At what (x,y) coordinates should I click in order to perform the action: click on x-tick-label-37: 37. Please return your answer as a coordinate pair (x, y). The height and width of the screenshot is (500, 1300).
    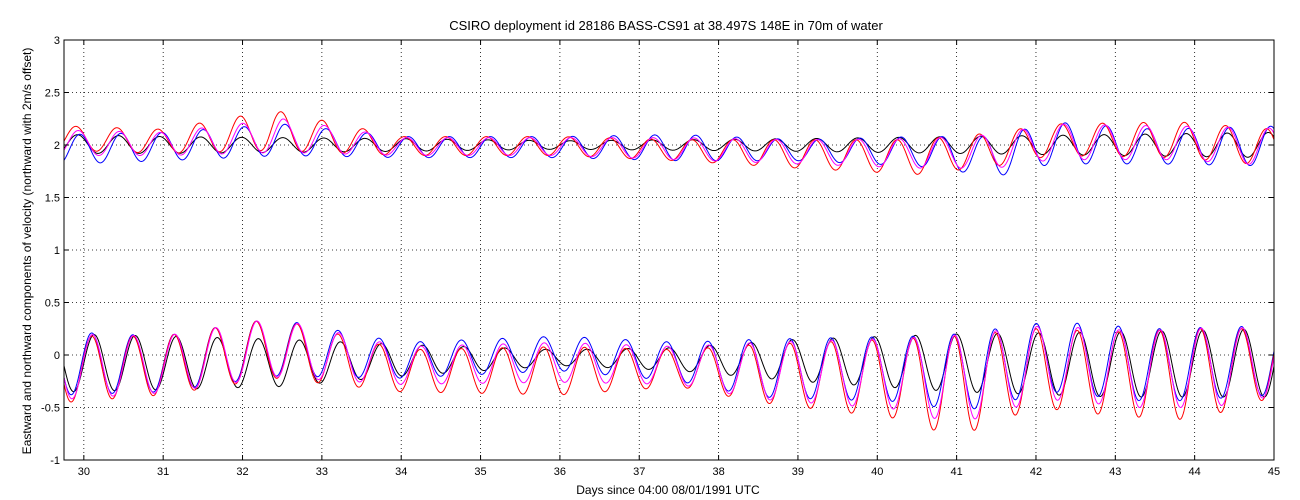
    Looking at the image, I should click on (639, 472).